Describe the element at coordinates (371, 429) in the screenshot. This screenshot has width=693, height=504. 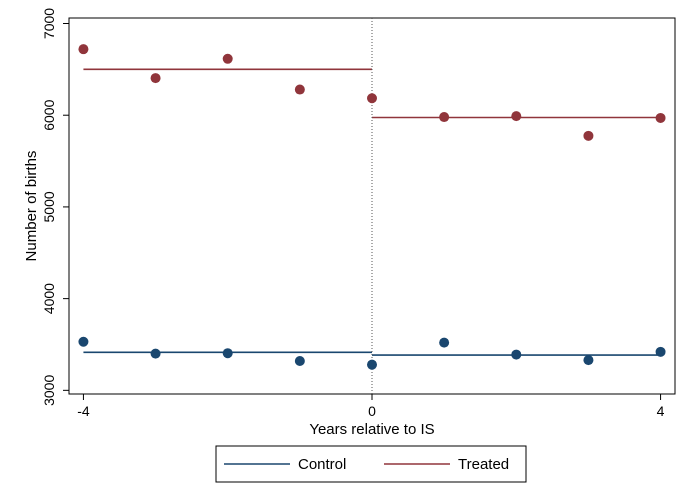
I see `x-axis-label: Years relative to IS` at that location.